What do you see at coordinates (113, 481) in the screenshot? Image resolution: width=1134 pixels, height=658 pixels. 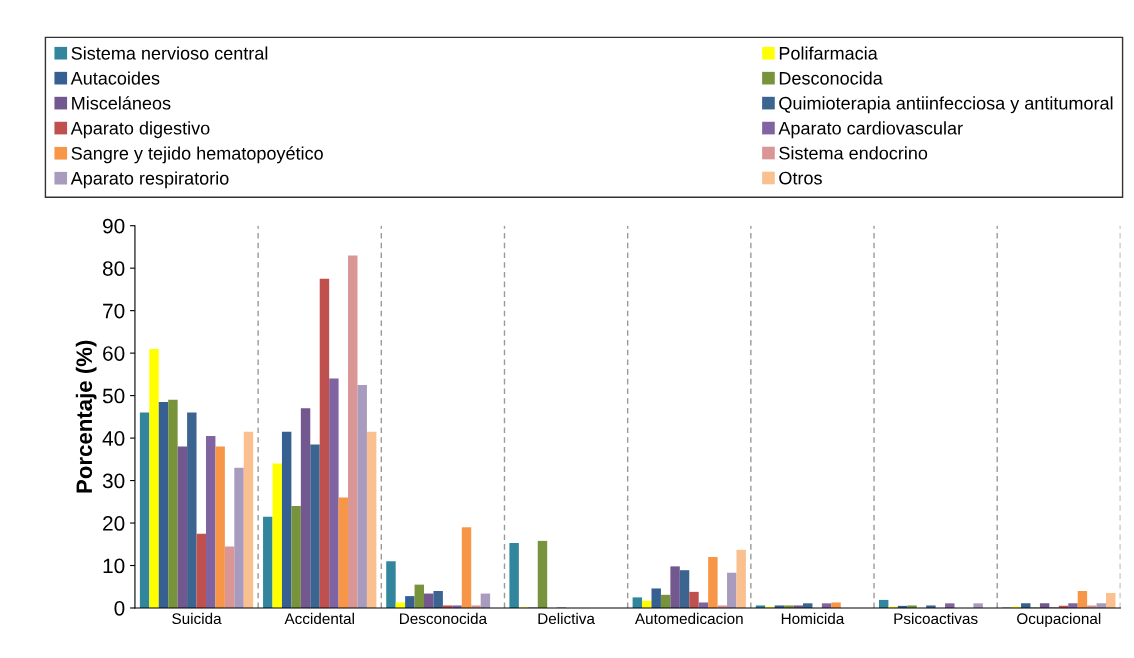 I see `y-tick-label: 30` at bounding box center [113, 481].